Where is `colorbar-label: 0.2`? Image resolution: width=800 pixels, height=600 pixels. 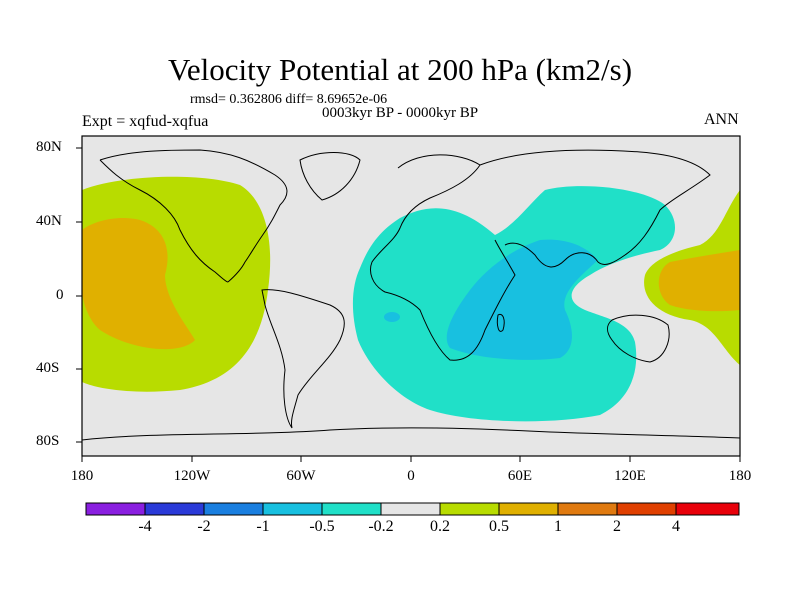
colorbar-label: 0.2 is located at coordinates (440, 526).